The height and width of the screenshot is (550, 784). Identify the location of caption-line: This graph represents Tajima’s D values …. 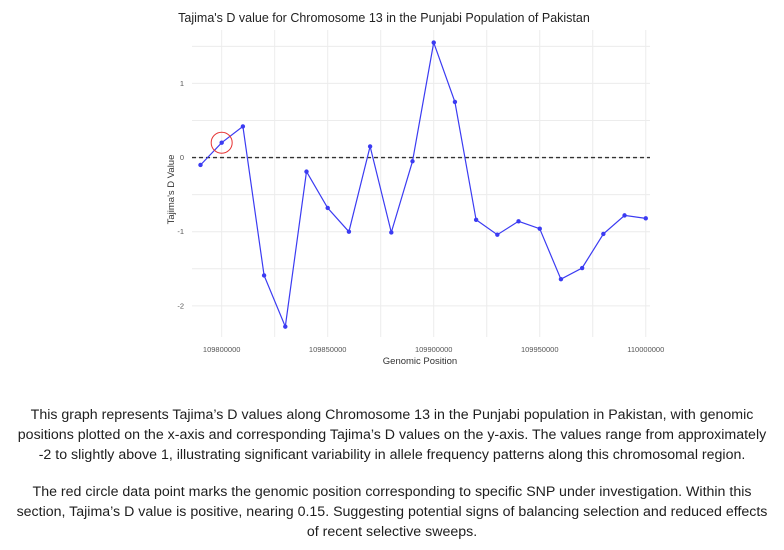
(392, 415).